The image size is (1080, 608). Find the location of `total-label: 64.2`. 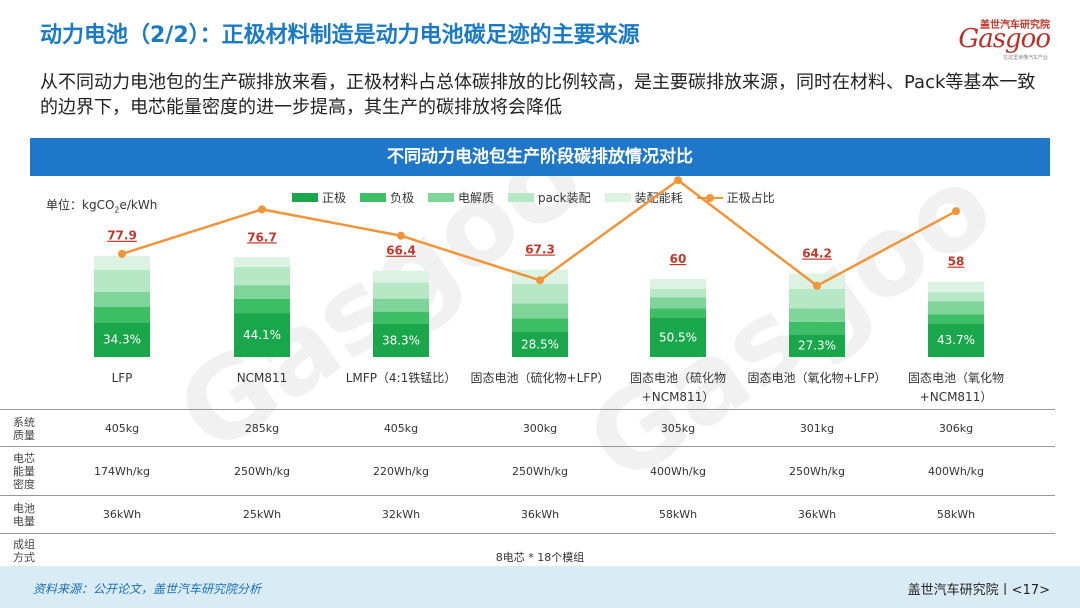

total-label: 64.2 is located at coordinates (817, 254).